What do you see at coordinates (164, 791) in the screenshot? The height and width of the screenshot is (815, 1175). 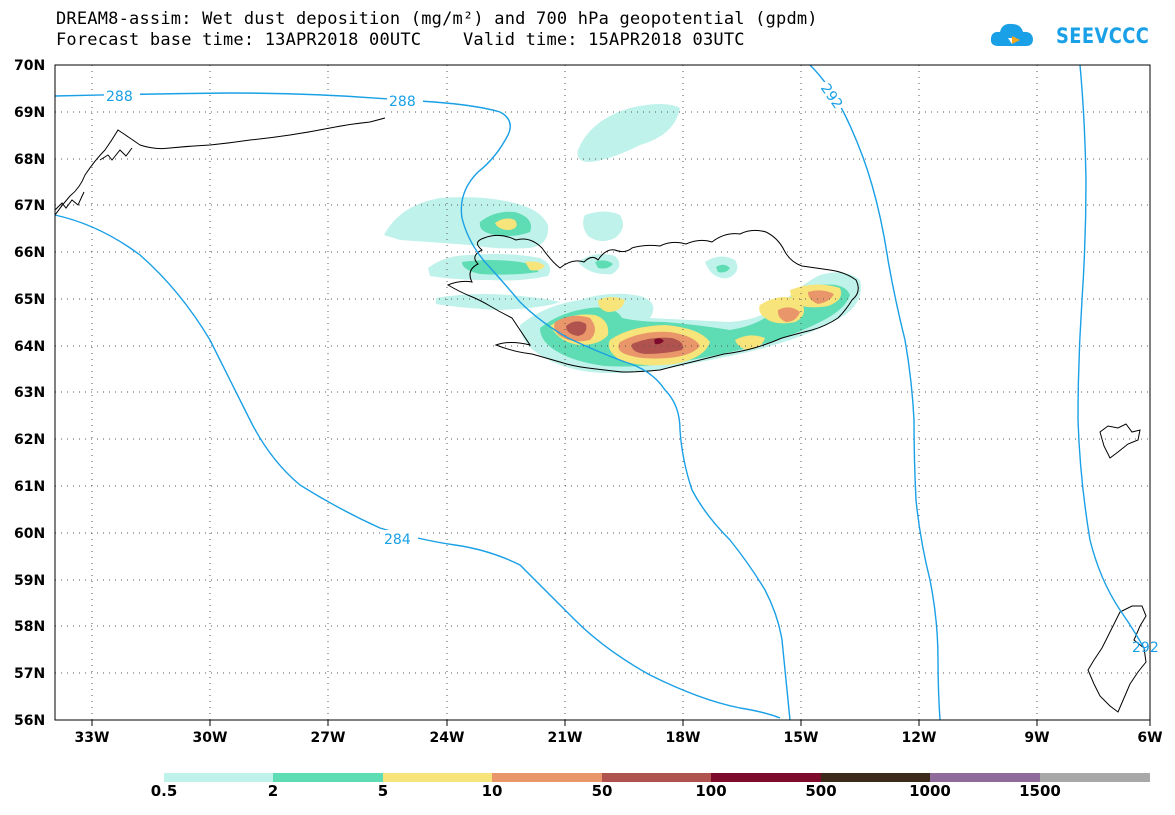 I see `colorbar-label: 0.5` at bounding box center [164, 791].